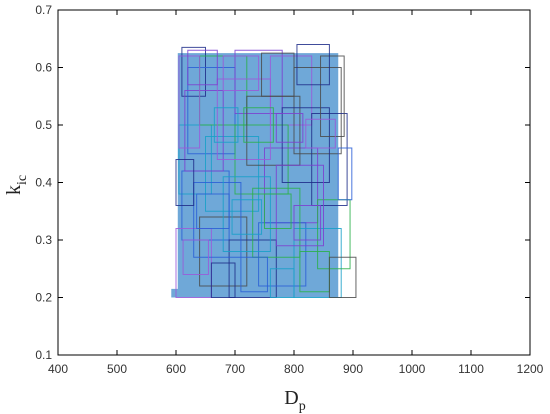 This screenshot has width=550, height=414. I want to click on x-tick-label: 400, so click(58, 369).